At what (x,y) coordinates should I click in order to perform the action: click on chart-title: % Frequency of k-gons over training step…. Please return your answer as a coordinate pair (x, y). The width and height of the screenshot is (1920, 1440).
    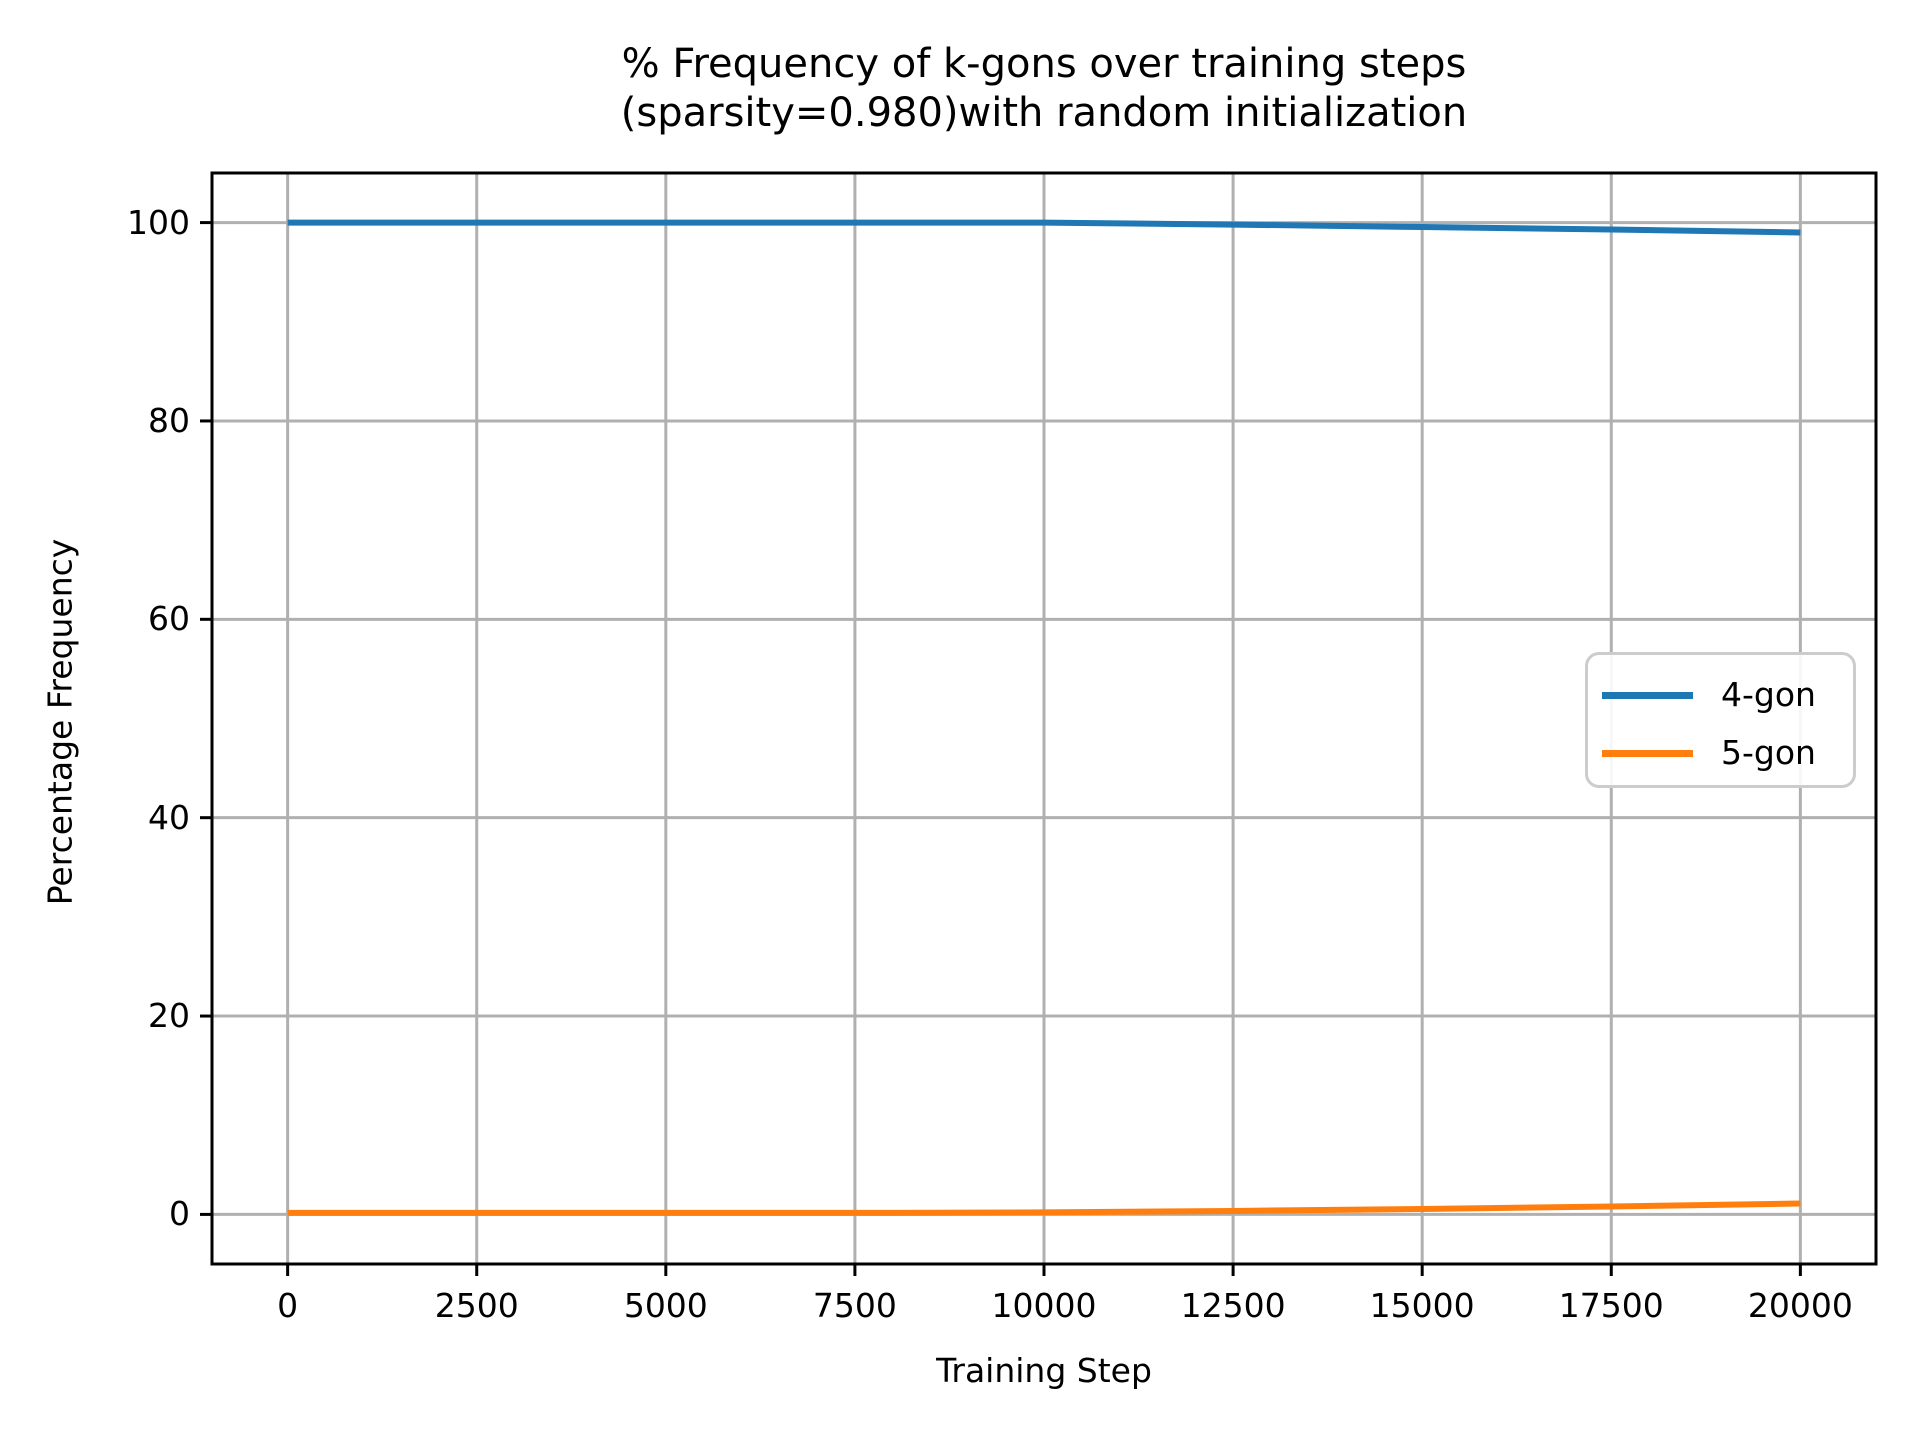
    Looking at the image, I should click on (1044, 89).